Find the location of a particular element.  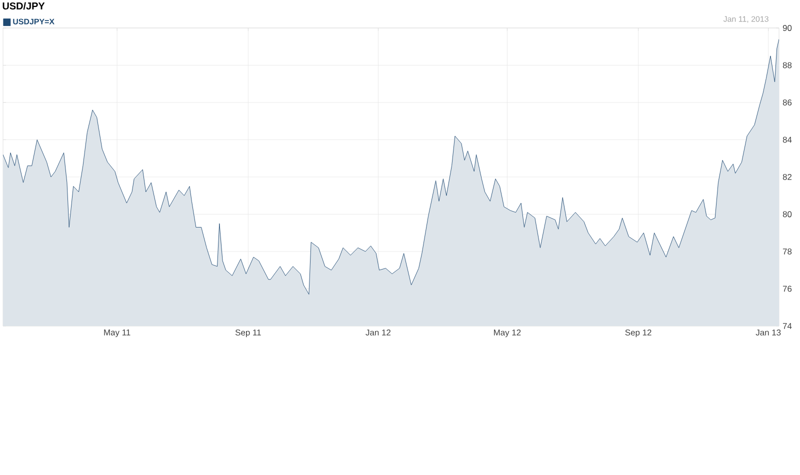

y-tick-label: 78 is located at coordinates (787, 251).